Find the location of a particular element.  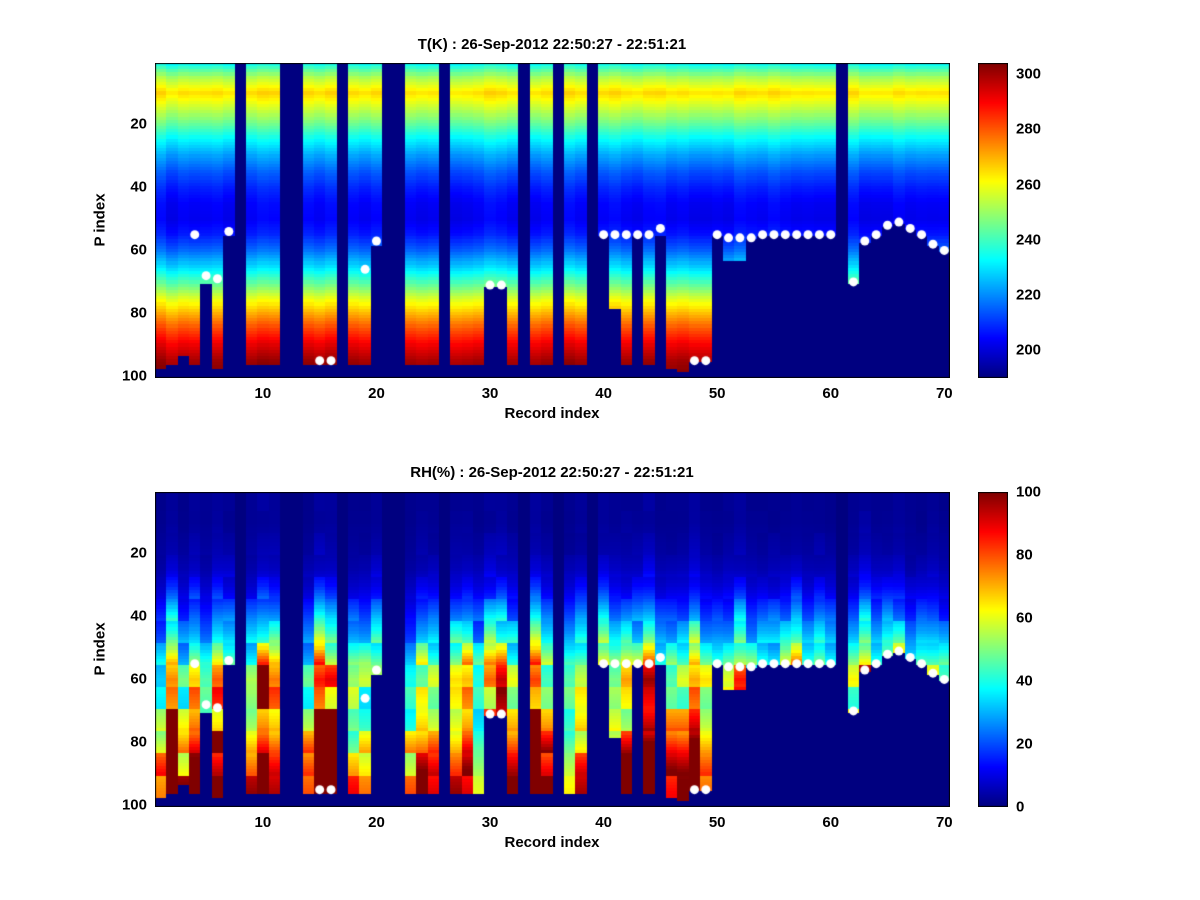

colorbar-tick-label: 80 is located at coordinates (1024, 555).